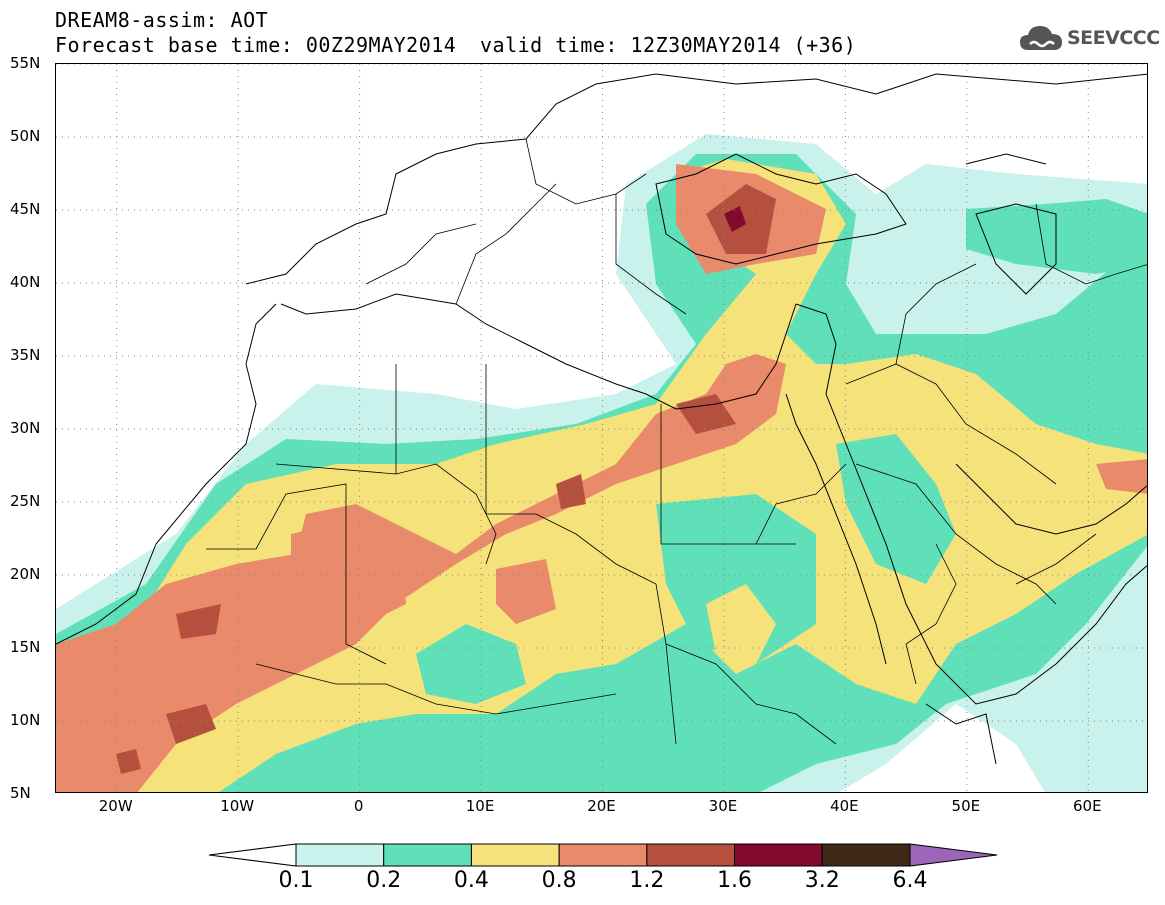 The width and height of the screenshot is (1165, 905). I want to click on lon-label: 50E, so click(966, 806).